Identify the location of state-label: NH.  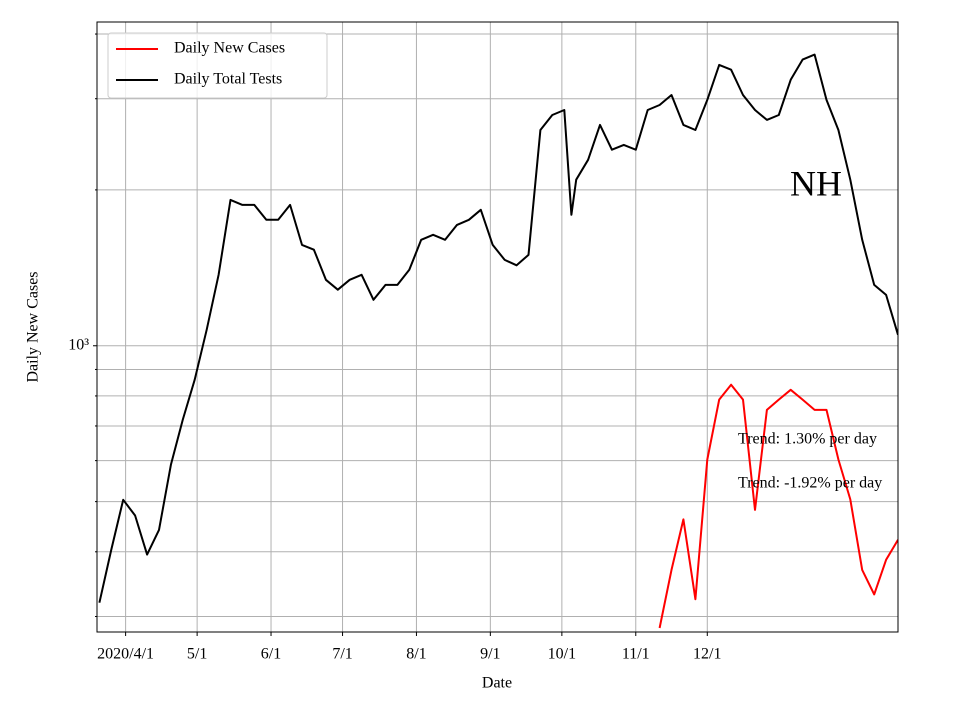
(816, 183).